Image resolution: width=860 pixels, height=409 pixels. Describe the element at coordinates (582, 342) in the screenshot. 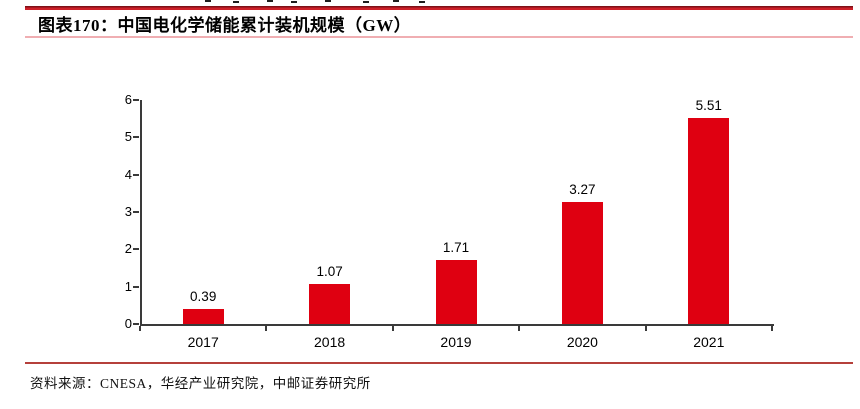

I see `x-axis-category-label: 2020` at that location.